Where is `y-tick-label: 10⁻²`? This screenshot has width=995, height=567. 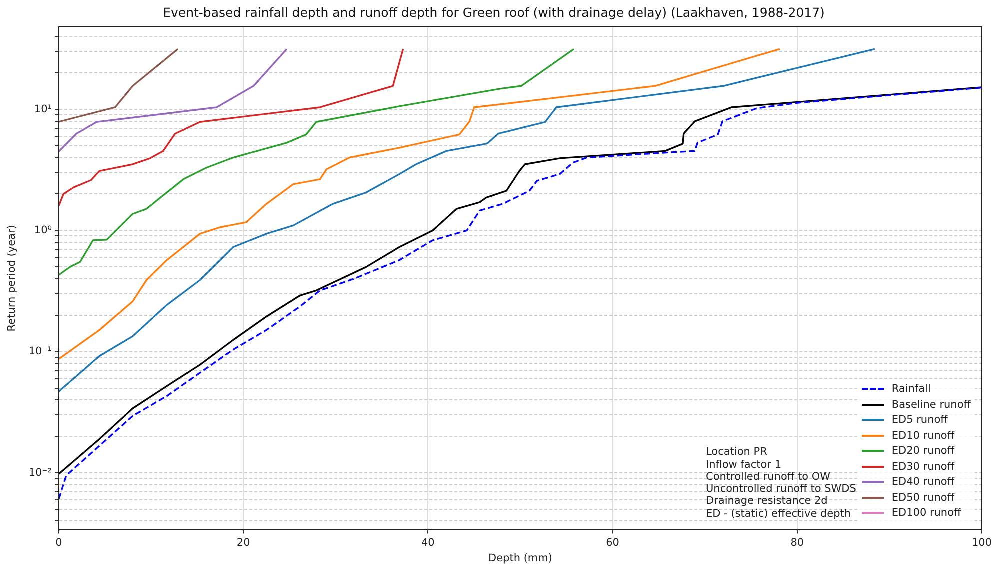
y-tick-label: 10⁻² is located at coordinates (40, 472).